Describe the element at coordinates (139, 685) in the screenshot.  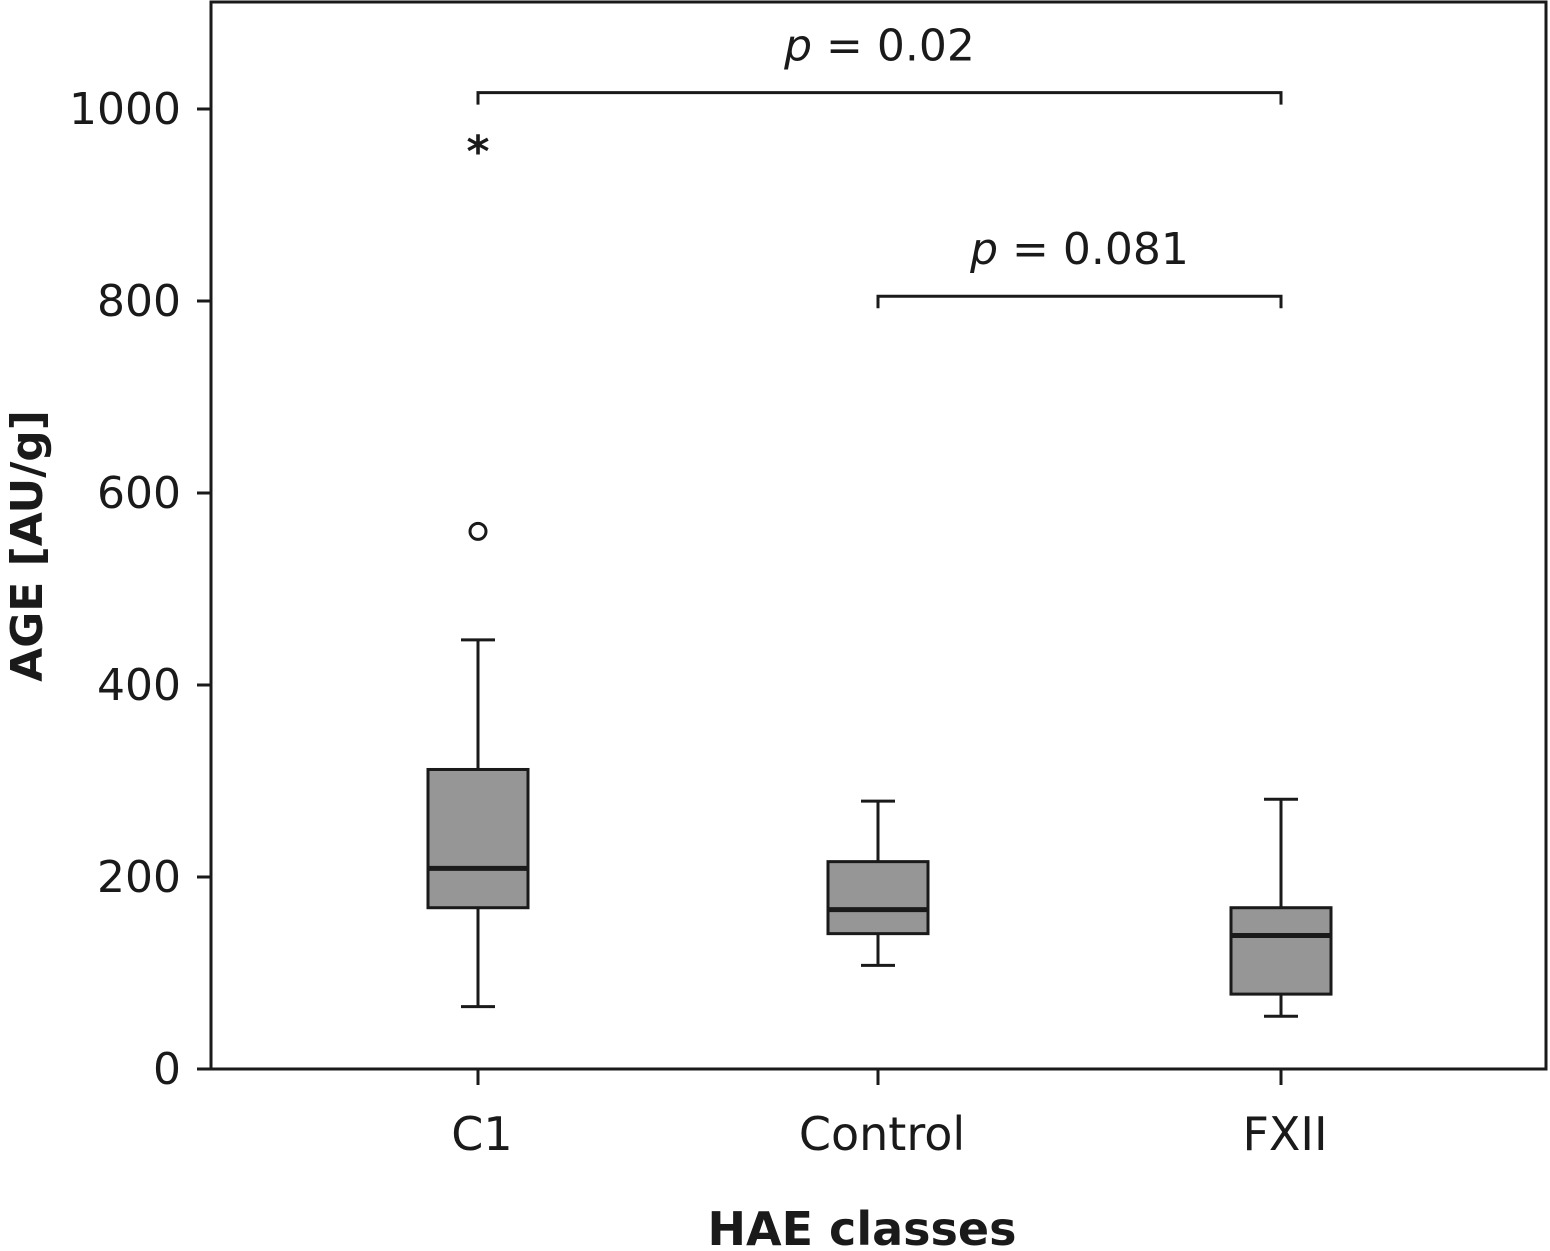
I see `y-tick-label: 400` at that location.